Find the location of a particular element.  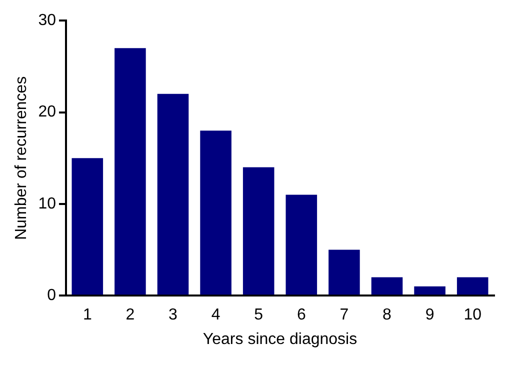

x-tick-label: 10 is located at coordinates (473, 315).